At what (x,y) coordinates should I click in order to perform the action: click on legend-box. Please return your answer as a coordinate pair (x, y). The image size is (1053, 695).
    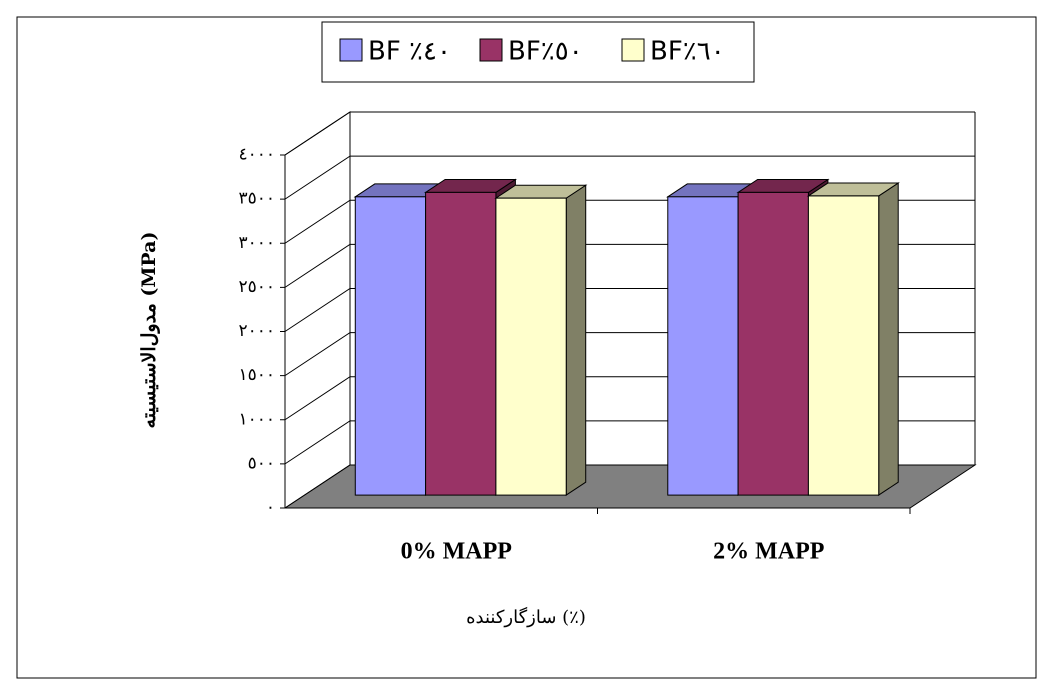
    Looking at the image, I should click on (538, 52).